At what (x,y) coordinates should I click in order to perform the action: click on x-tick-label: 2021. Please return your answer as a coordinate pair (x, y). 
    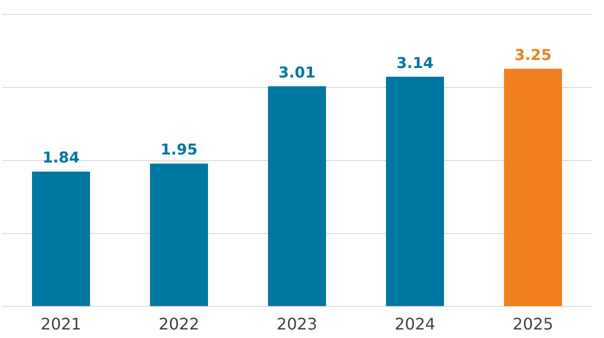
    Looking at the image, I should click on (61, 324).